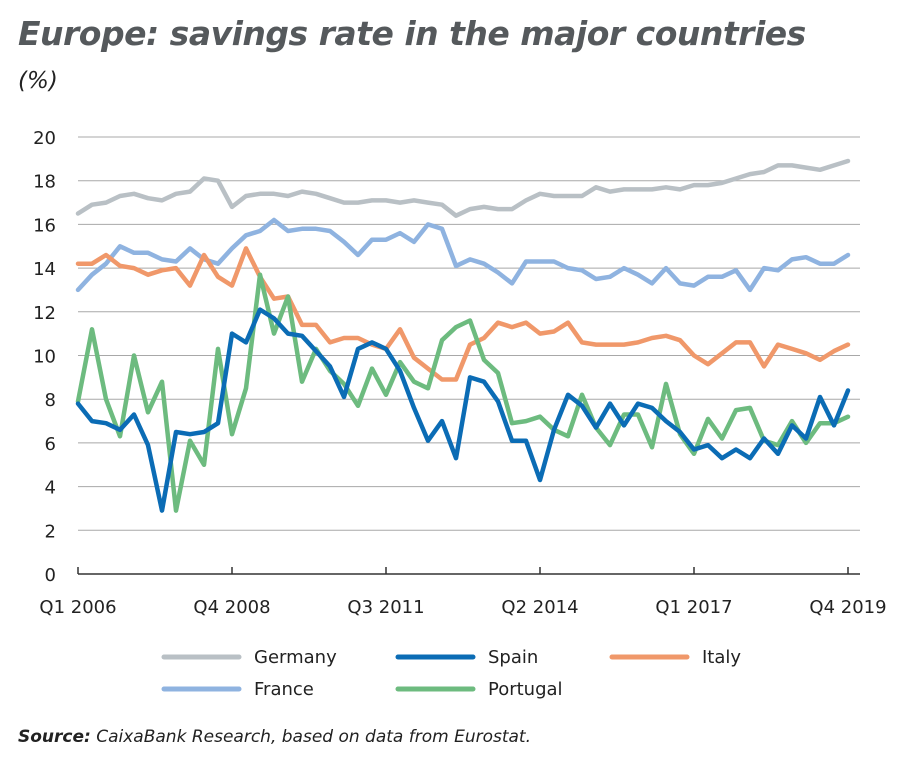  What do you see at coordinates (44, 357) in the screenshot?
I see `y-tick-label: 10` at bounding box center [44, 357].